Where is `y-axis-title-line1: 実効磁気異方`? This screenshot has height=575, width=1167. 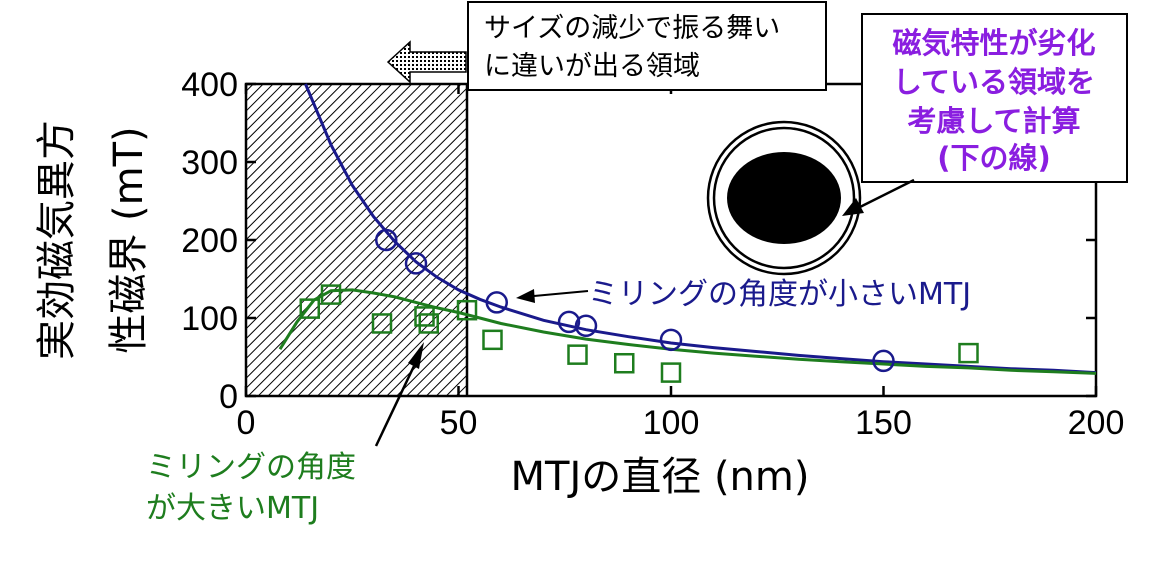 y-axis-title-line1: 実効磁気異方 is located at coordinates (57, 240).